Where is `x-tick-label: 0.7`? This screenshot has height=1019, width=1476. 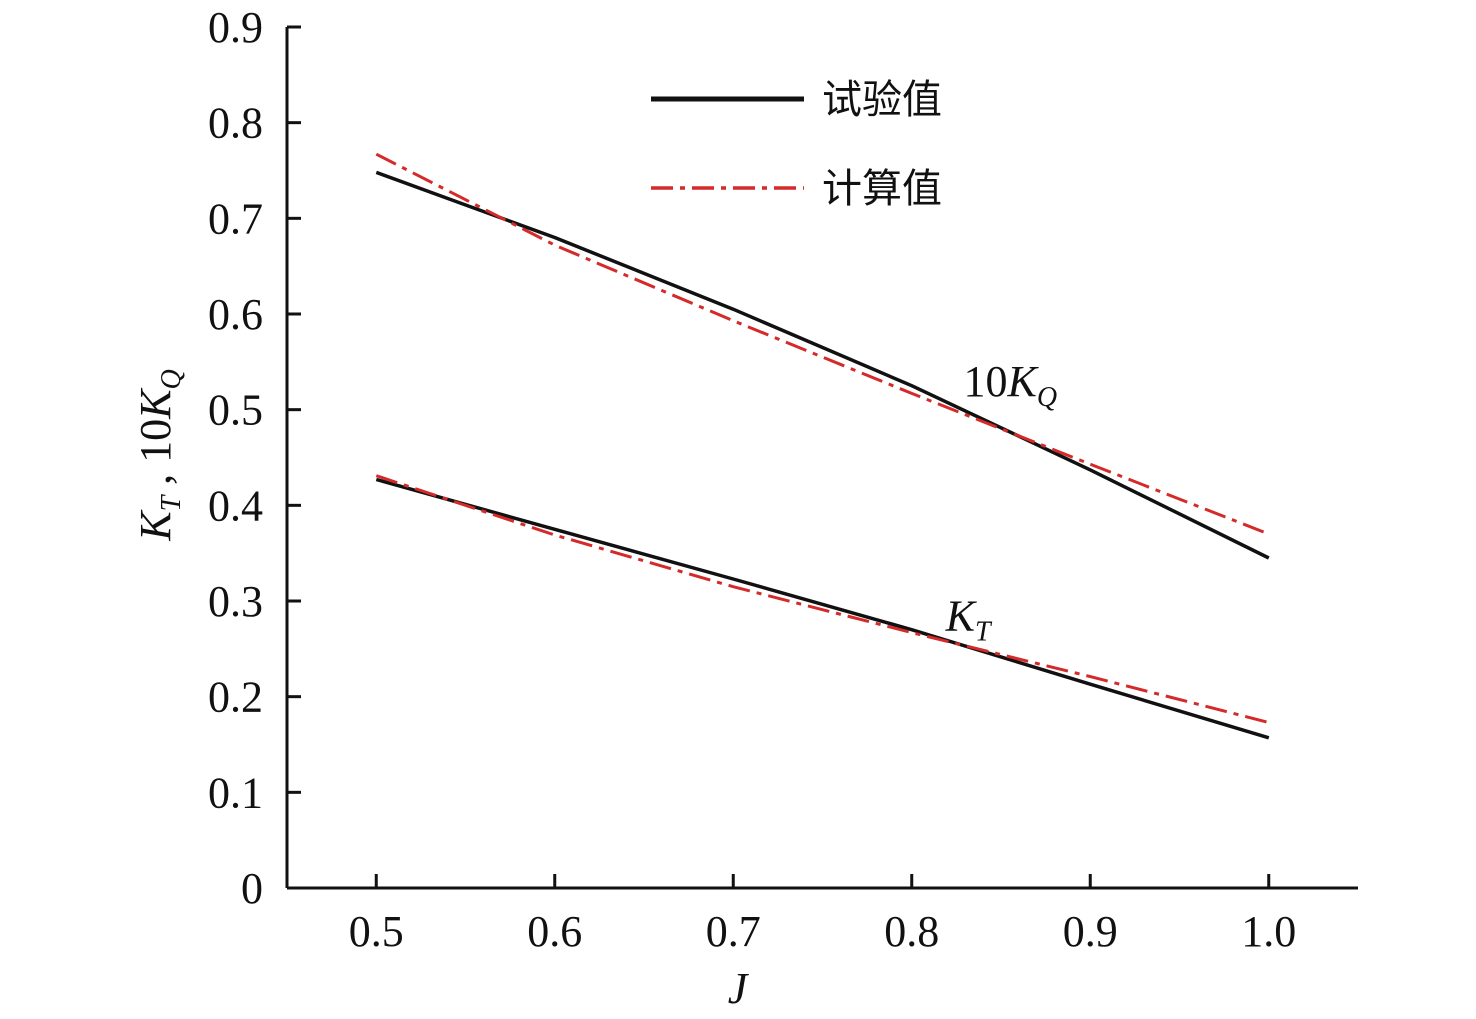 x-tick-label: 0.7 is located at coordinates (733, 931).